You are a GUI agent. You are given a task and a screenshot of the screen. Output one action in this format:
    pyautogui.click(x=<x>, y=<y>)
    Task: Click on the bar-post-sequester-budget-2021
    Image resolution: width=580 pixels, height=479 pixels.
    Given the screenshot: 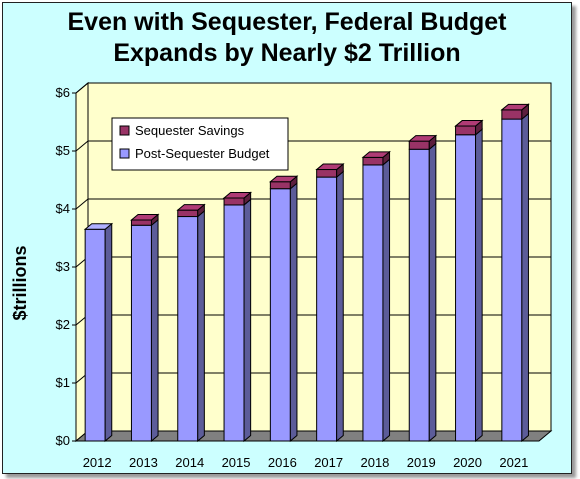 What is the action you would take?
    pyautogui.click(x=512, y=280)
    